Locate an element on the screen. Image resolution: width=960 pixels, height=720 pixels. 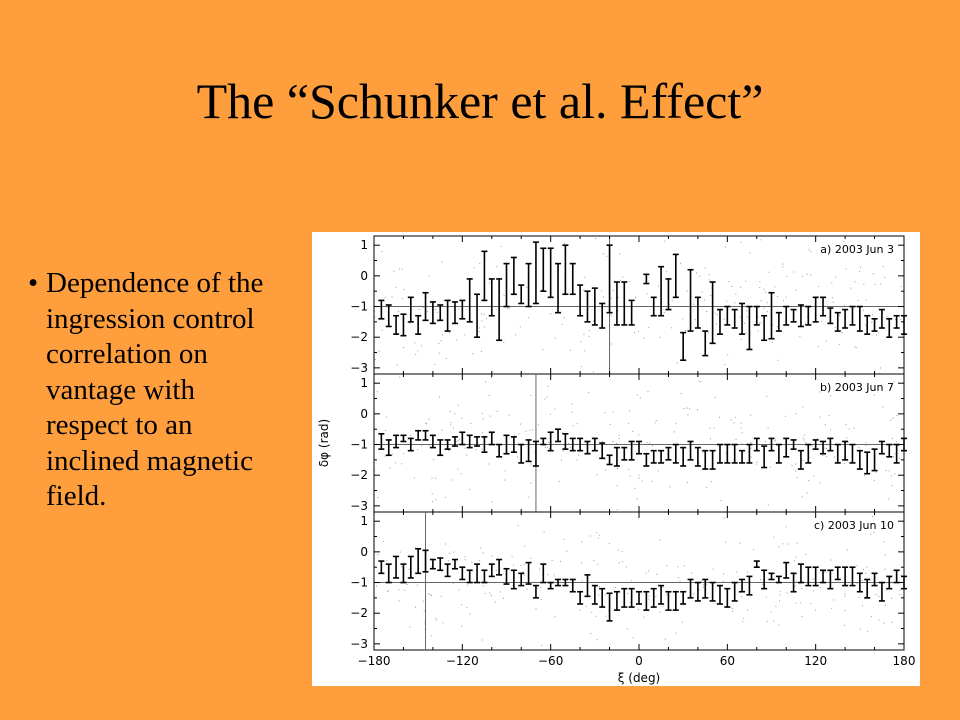
panel-label-1: a) 2003 Jun 3 is located at coordinates (857, 249).